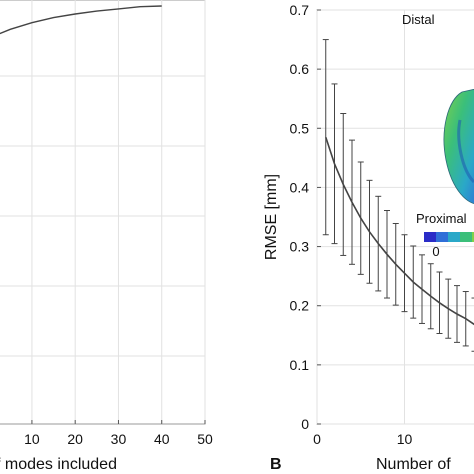 The width and height of the screenshot is (474, 474). I want to click on inset-colorbar, so click(449, 237).